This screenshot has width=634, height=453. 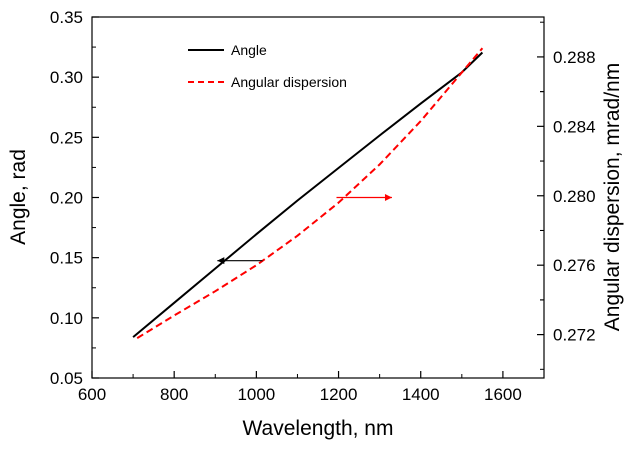 What do you see at coordinates (66, 258) in the screenshot?
I see `y-tick-label: 0.15` at bounding box center [66, 258].